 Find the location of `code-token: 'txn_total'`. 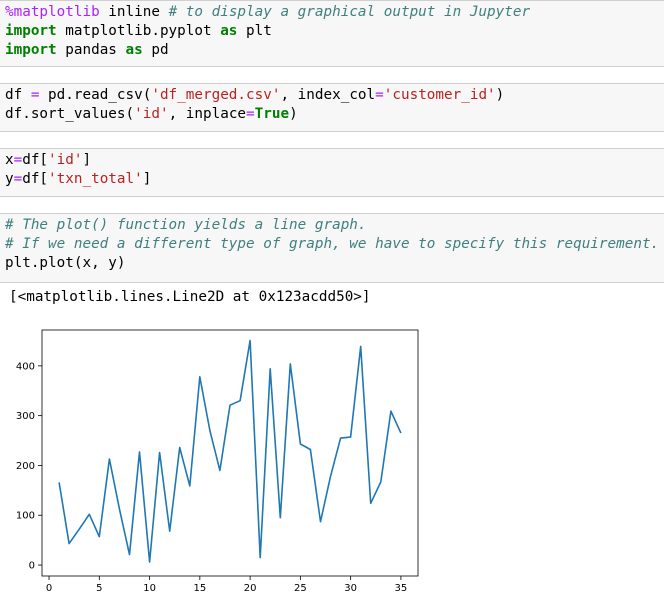

code-token: 'txn_total' is located at coordinates (95, 179).